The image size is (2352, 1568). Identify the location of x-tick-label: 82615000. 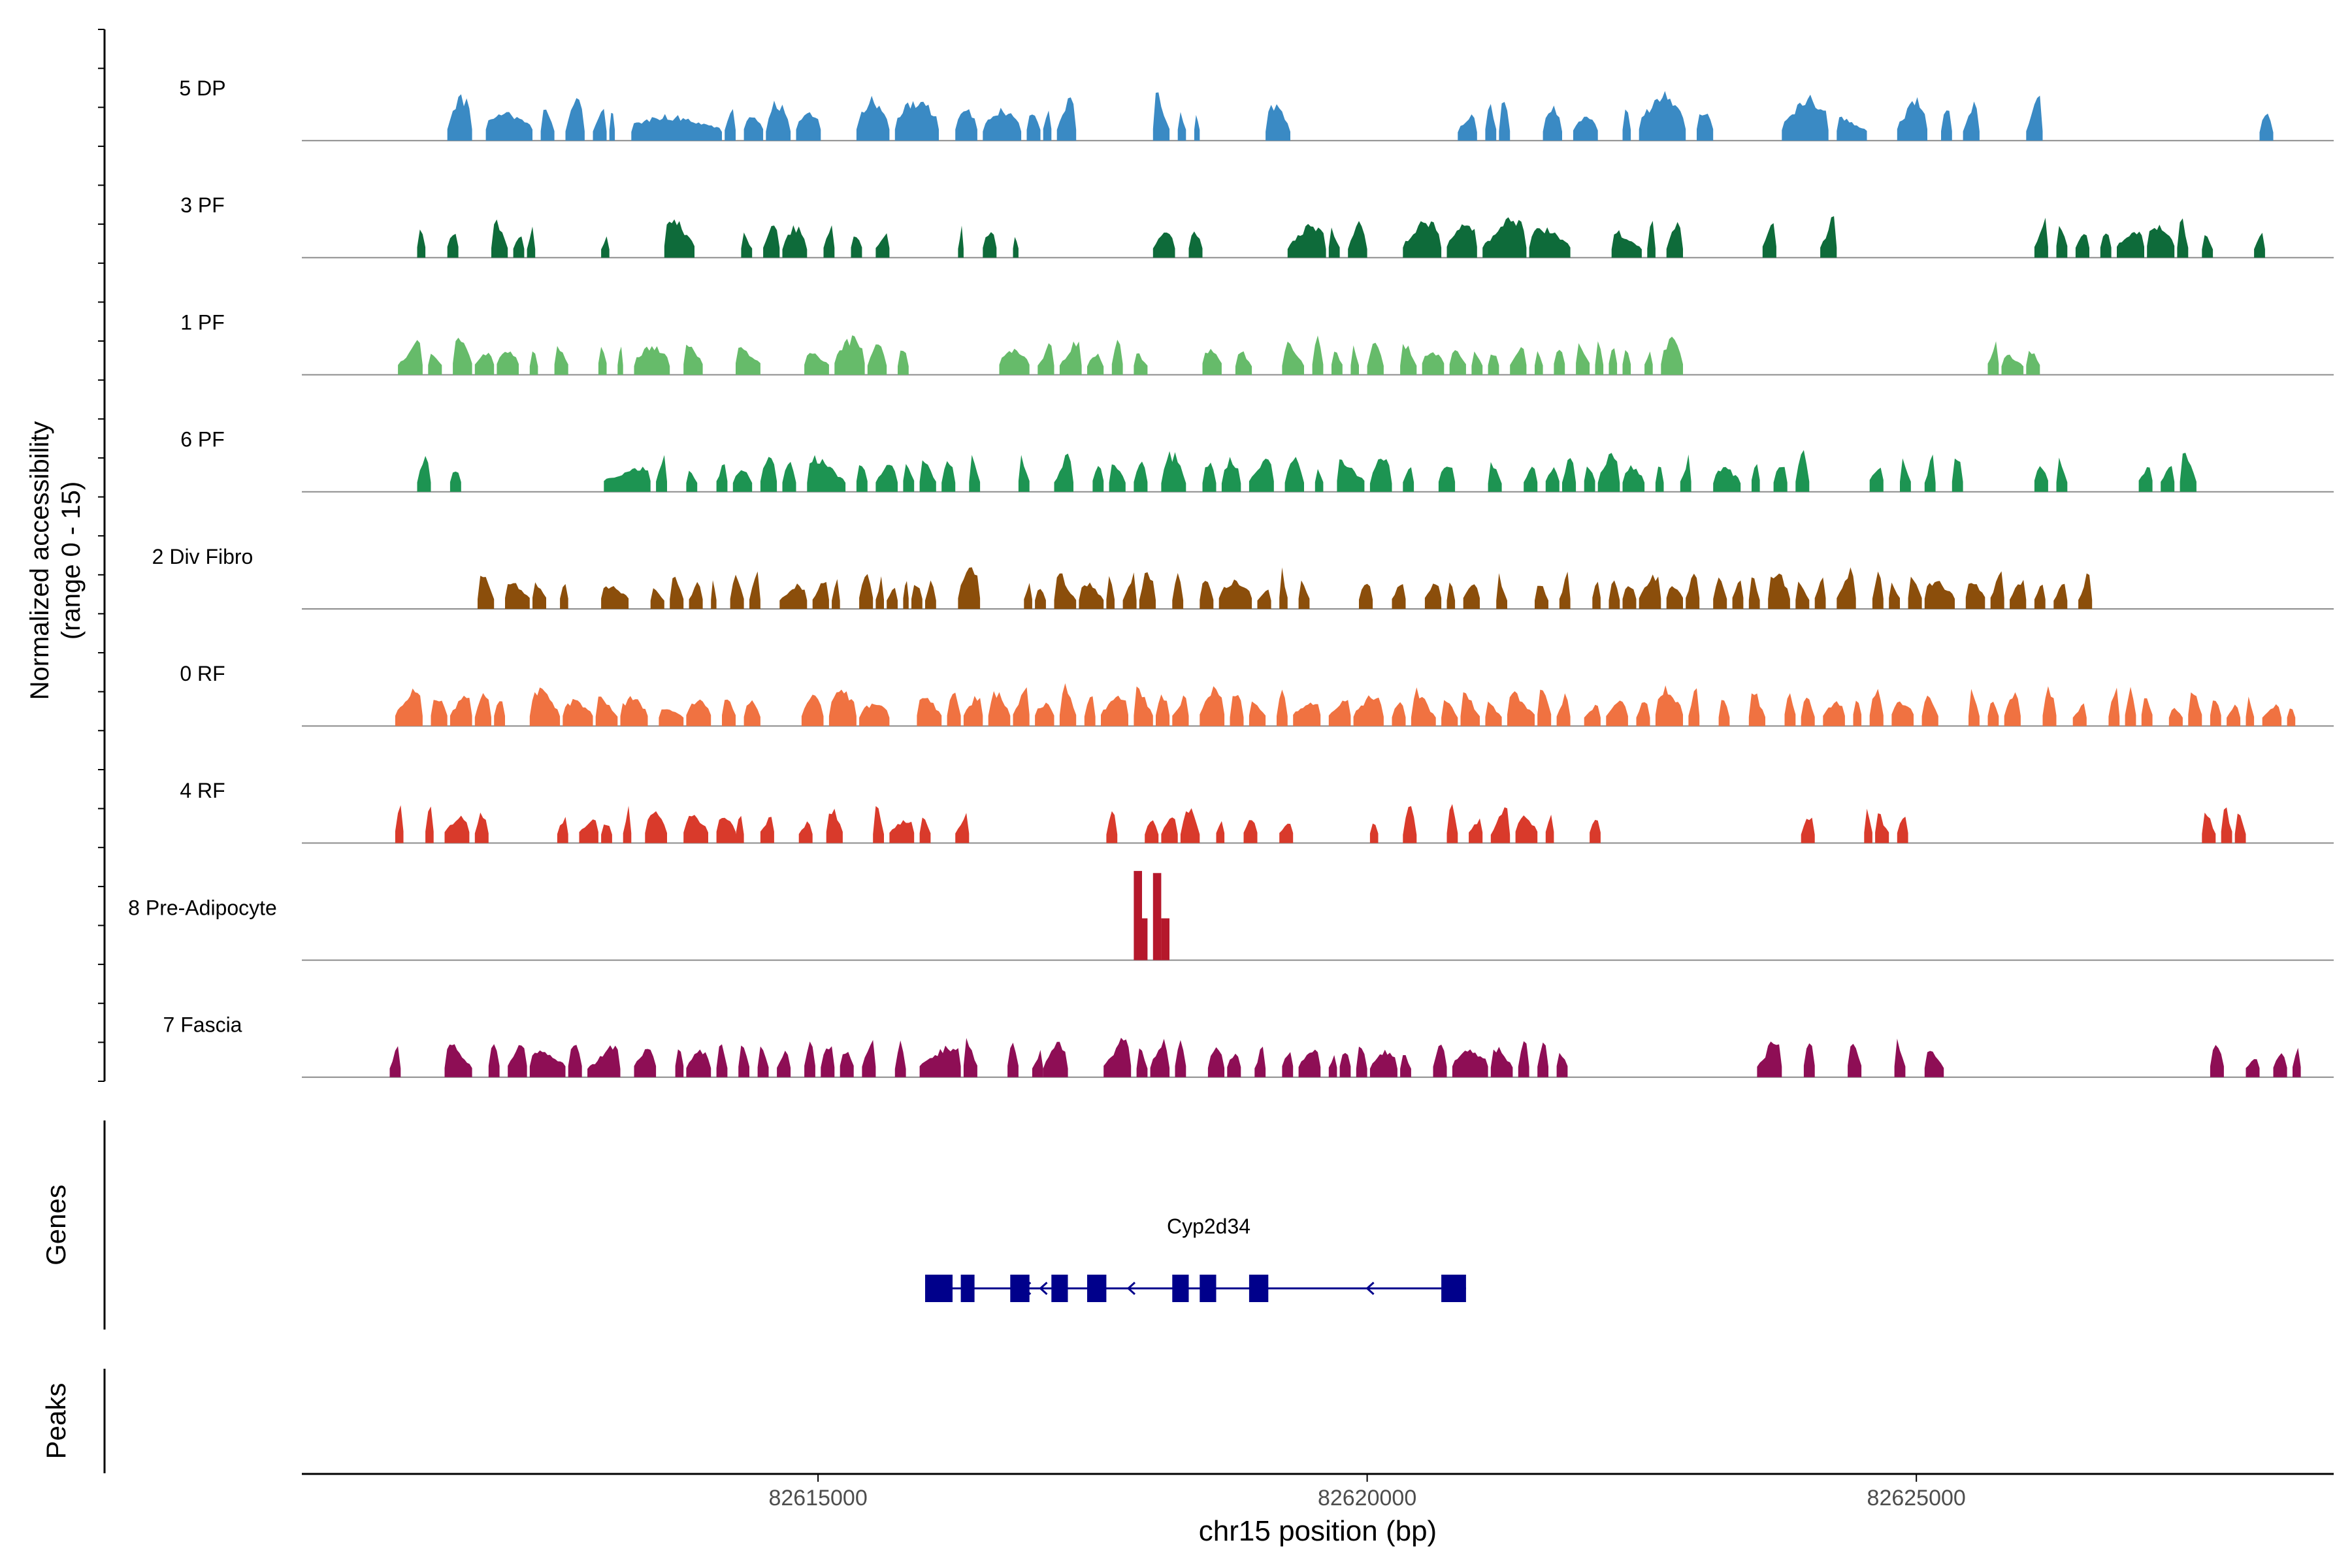
(817, 1498).